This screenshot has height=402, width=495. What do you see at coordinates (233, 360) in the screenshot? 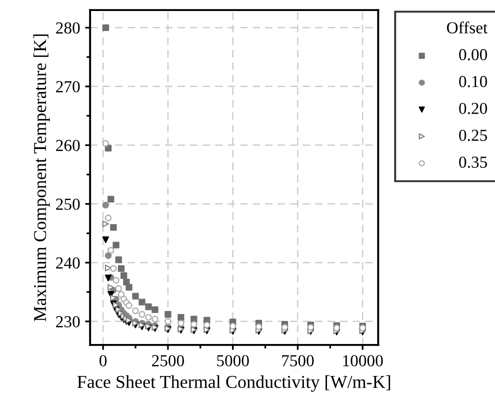
I see `x-tick-label: 5000` at bounding box center [233, 360].